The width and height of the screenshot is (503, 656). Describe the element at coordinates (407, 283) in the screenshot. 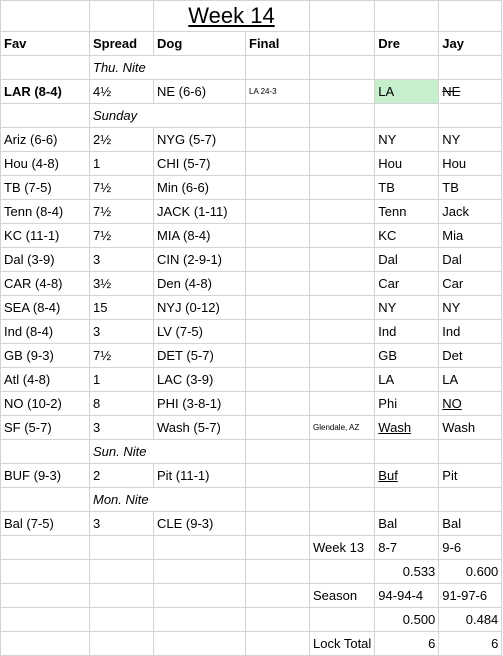

I see `dre-pick-cell: Car` at that location.